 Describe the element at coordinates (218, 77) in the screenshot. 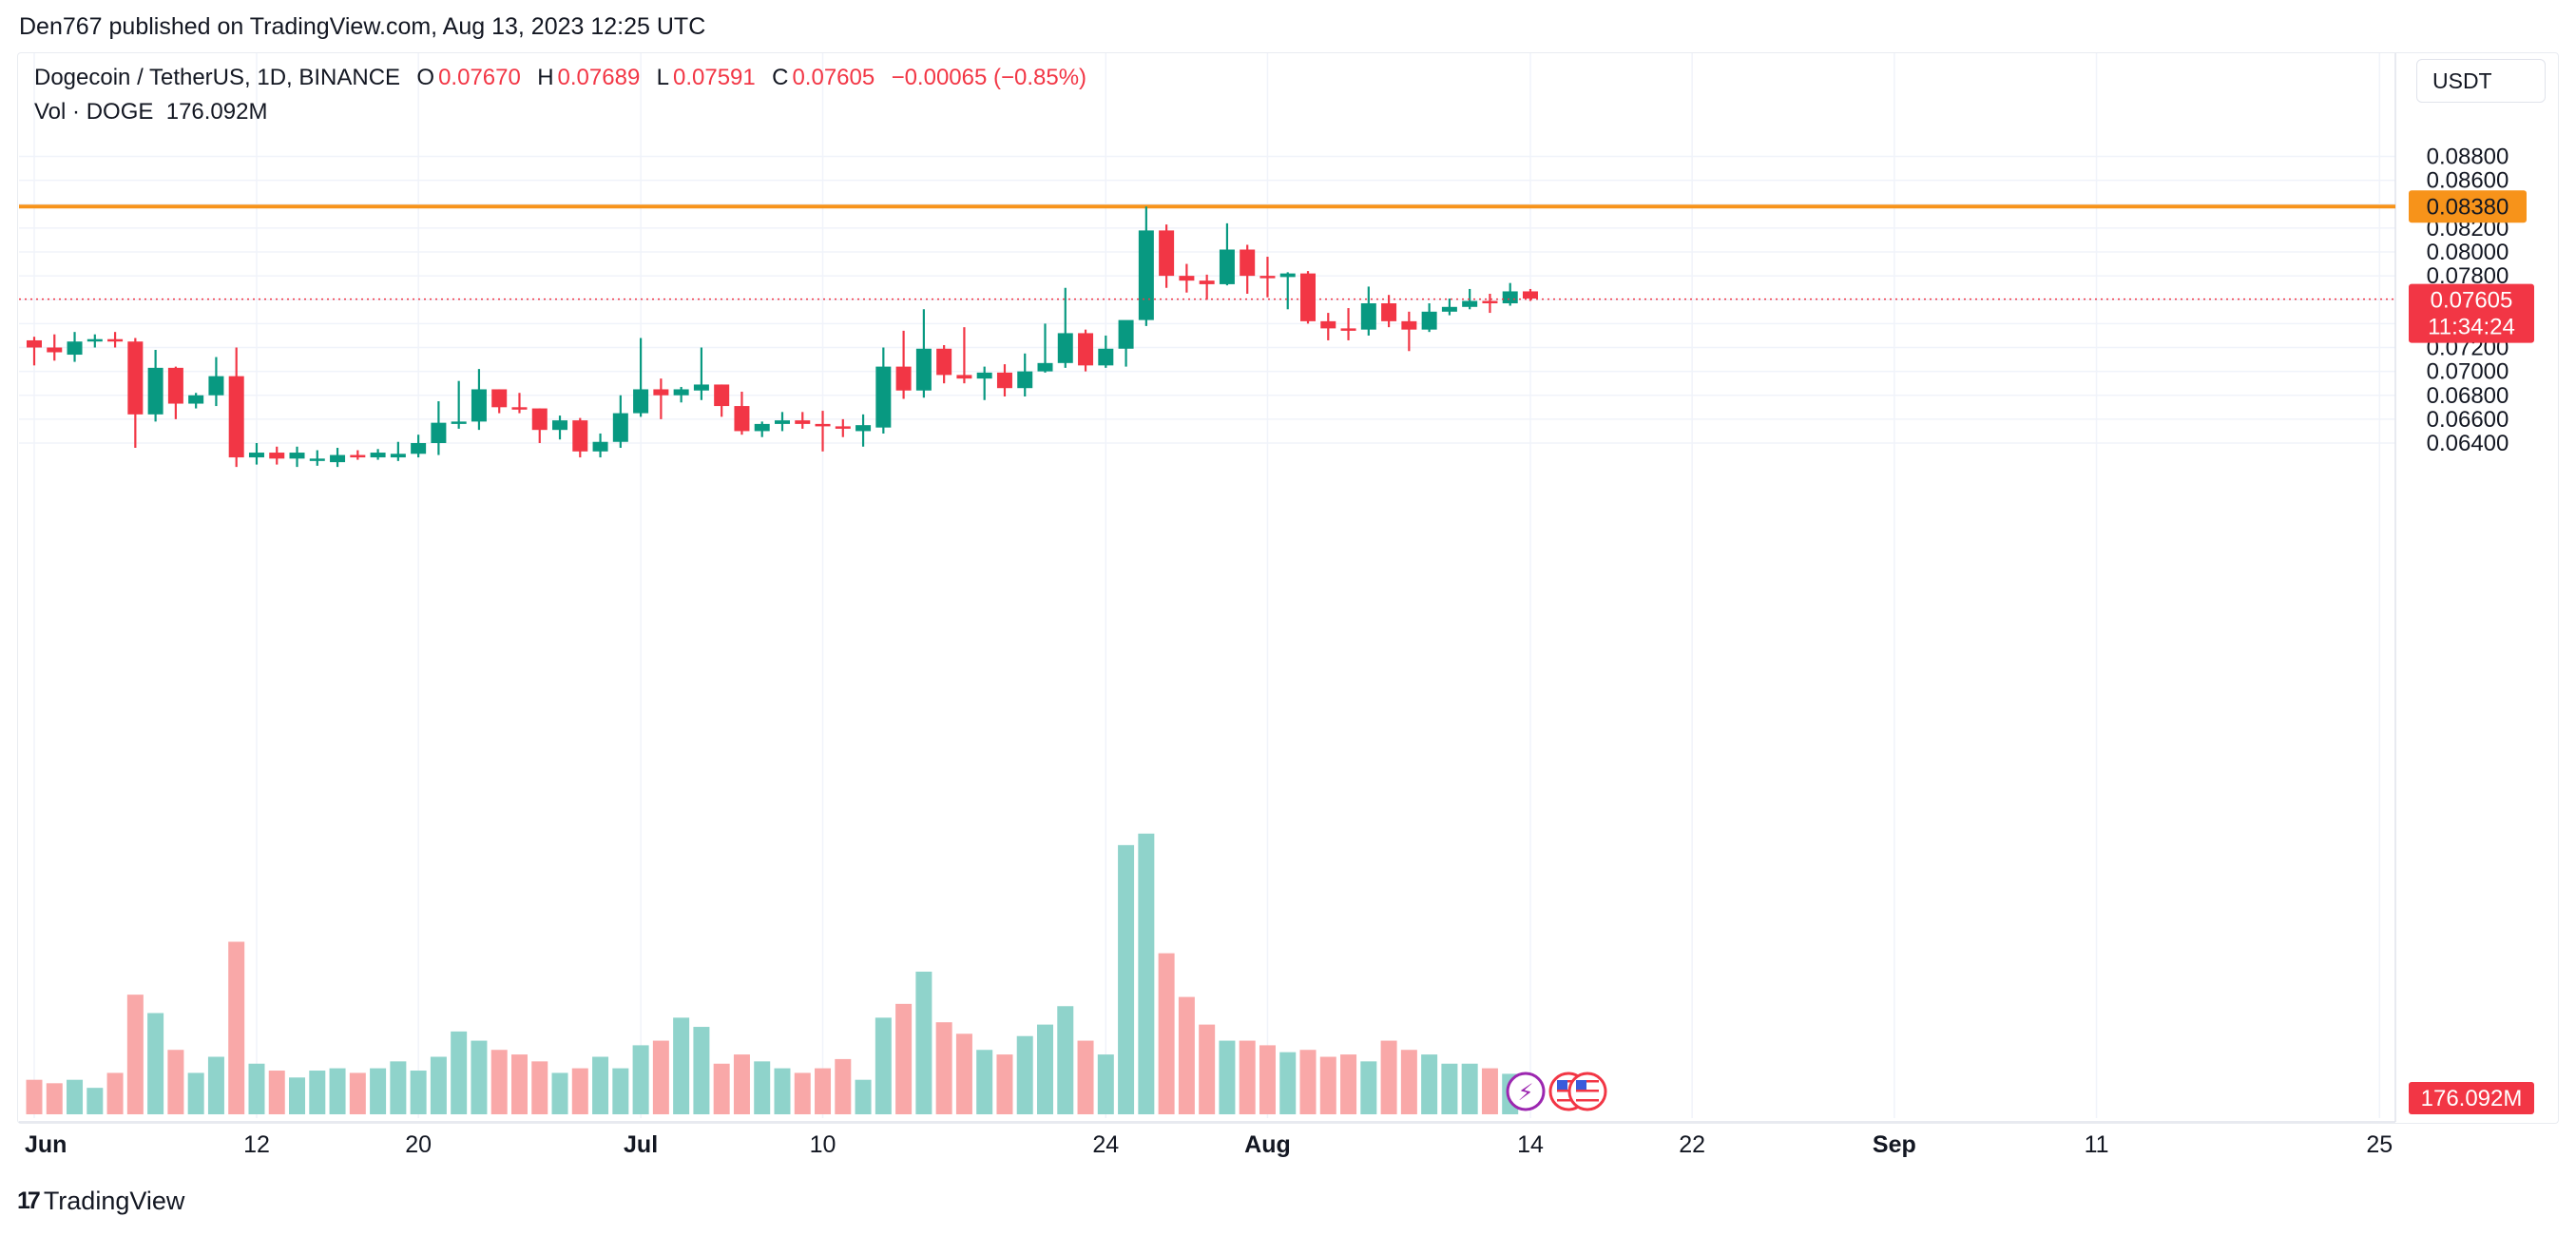

I see `symbol-label: Dogecoin / TetherUS, 1D, BINANCE` at that location.